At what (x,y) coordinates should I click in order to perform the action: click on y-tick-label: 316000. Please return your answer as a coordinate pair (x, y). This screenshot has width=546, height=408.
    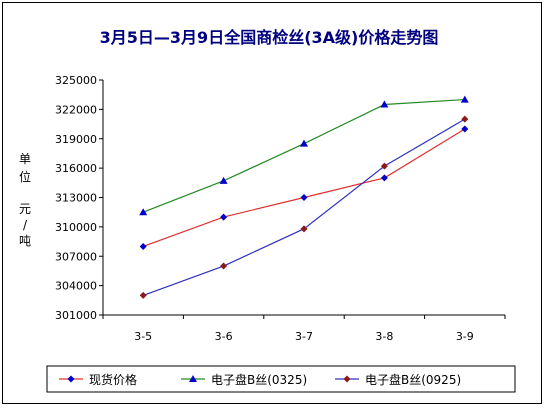
    Looking at the image, I should click on (76, 168).